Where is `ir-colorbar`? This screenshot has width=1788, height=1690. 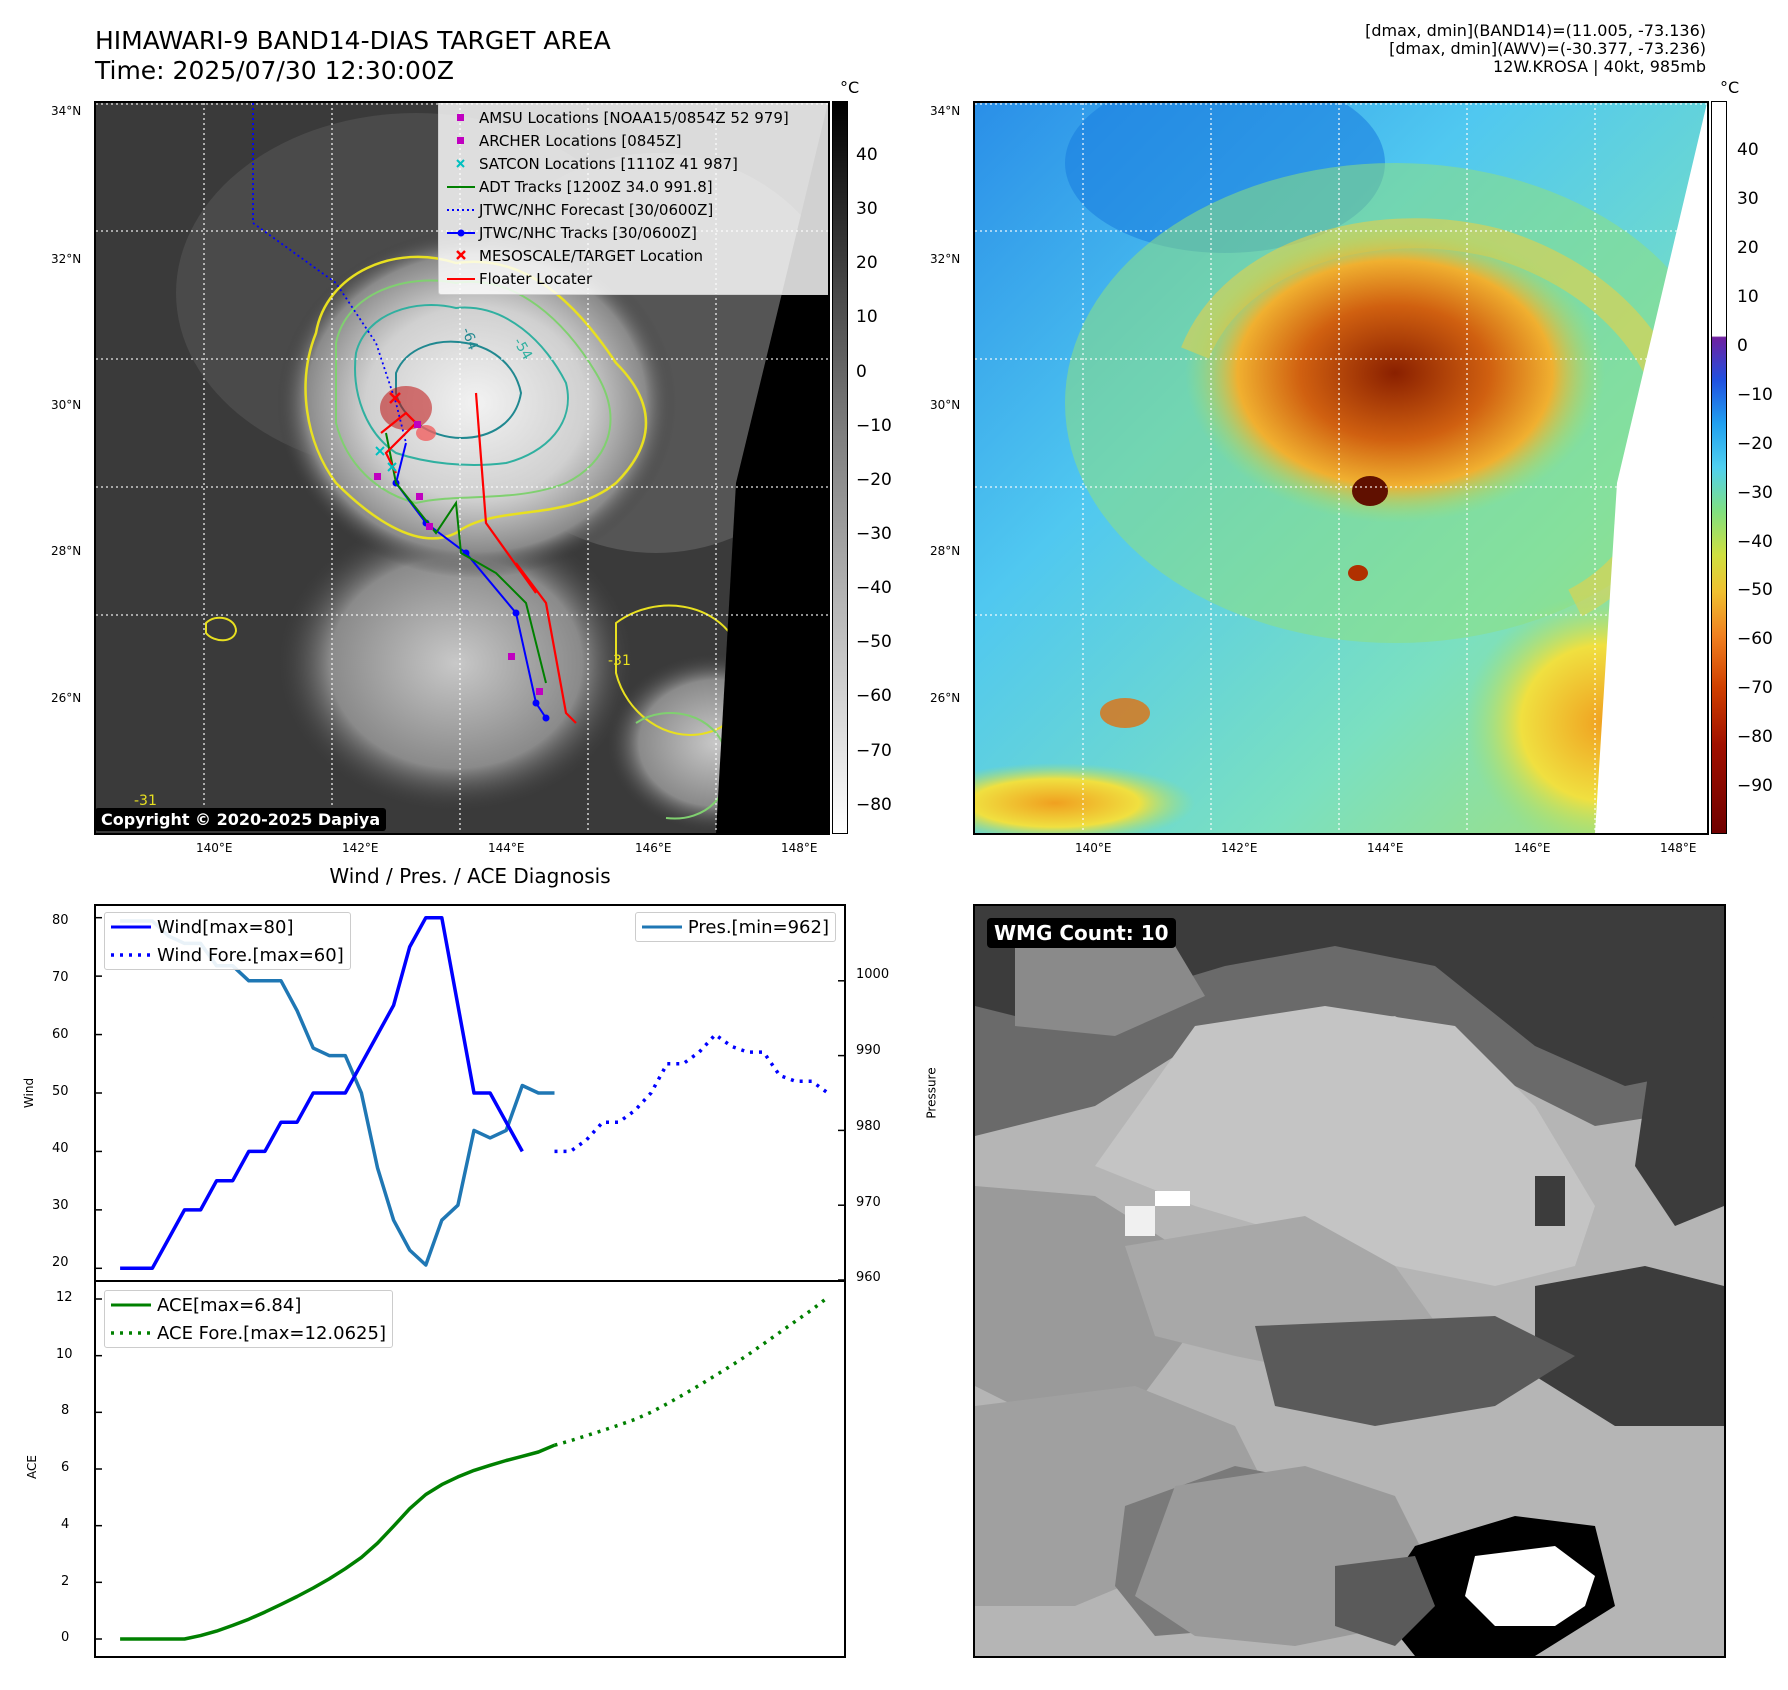
ir-colorbar is located at coordinates (840, 467).